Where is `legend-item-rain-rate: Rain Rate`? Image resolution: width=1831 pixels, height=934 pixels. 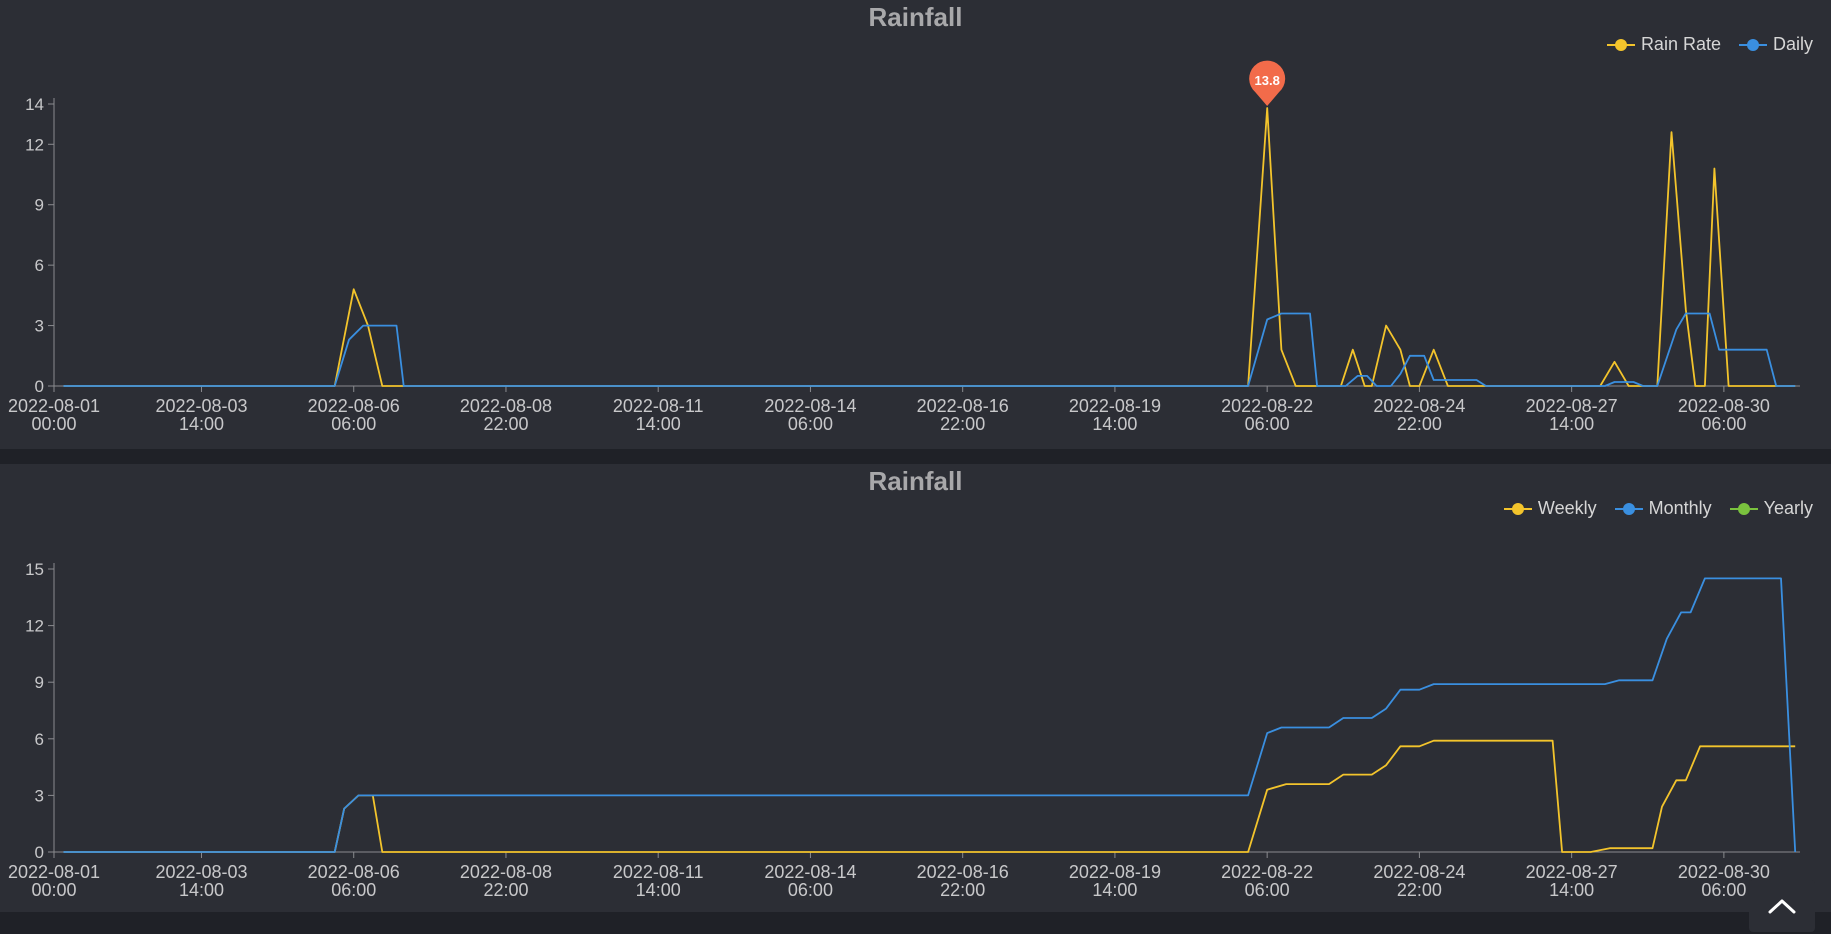
legend-item-rain-rate: Rain Rate is located at coordinates (1663, 44).